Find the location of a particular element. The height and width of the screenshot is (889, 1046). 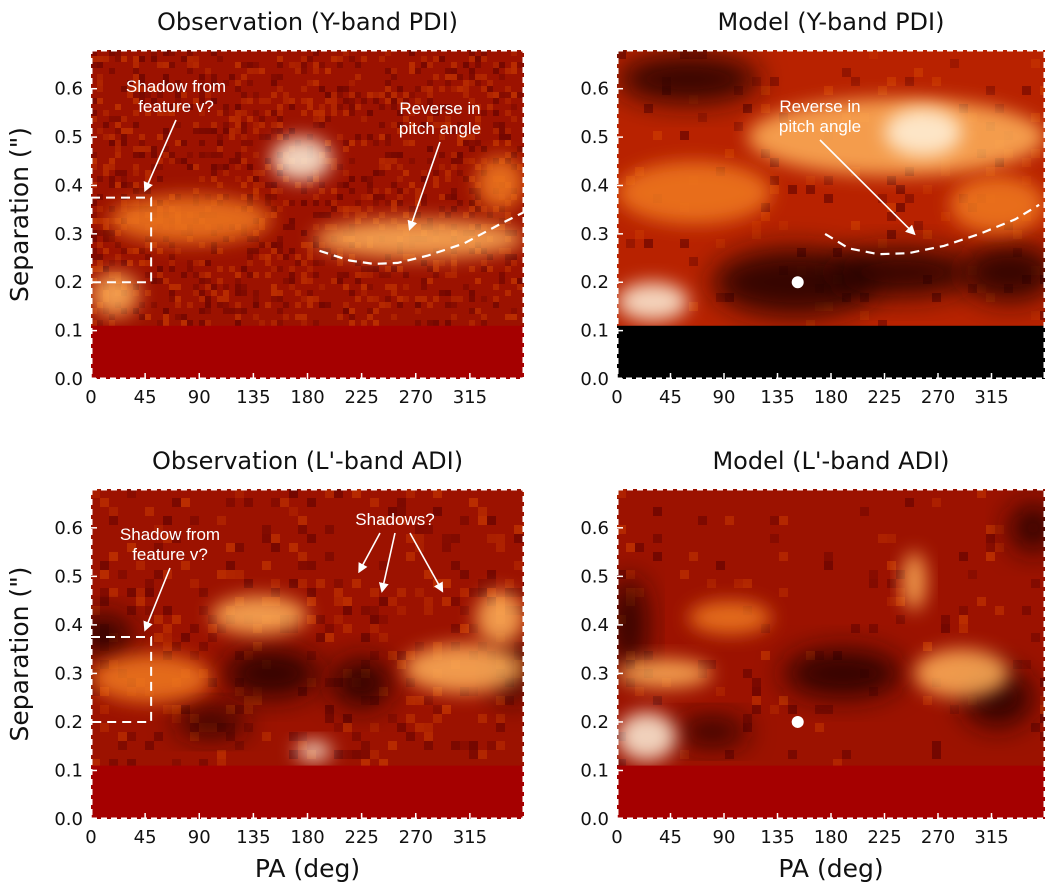

panel-title: Model (L'-band ADI) is located at coordinates (830, 461).